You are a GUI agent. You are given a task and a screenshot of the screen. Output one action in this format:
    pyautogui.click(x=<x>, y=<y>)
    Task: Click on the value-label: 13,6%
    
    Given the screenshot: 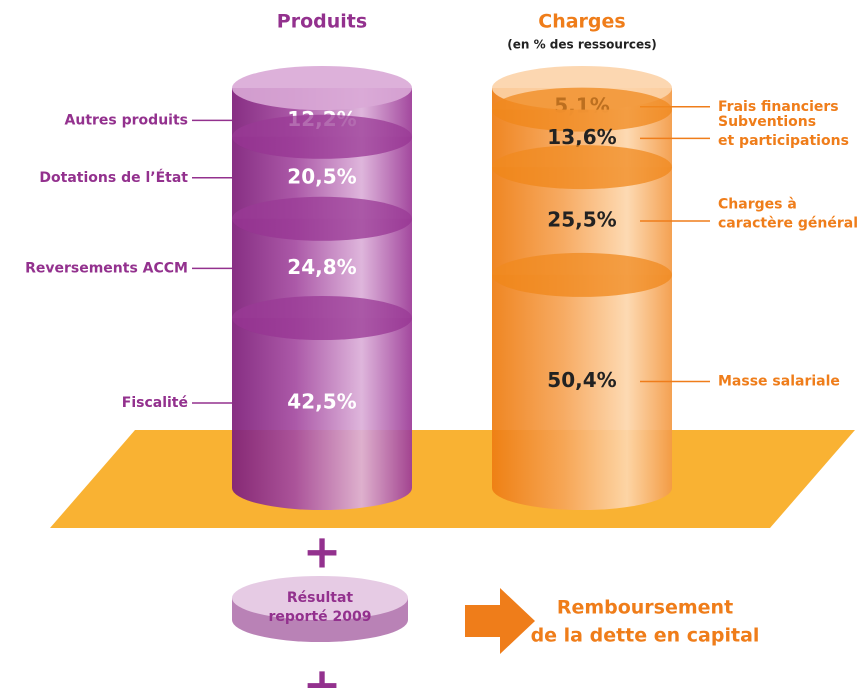 What is the action you would take?
    pyautogui.click(x=581, y=137)
    